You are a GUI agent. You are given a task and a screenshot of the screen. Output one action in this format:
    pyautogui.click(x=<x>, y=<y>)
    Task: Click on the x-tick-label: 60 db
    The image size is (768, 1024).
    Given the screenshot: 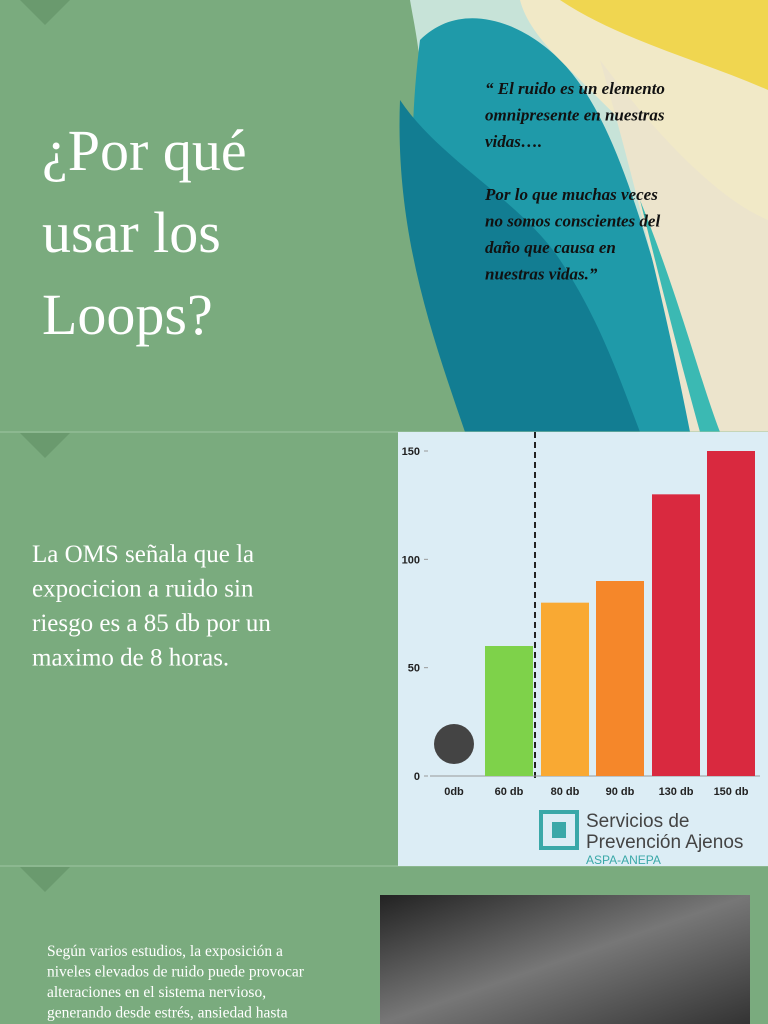 What is the action you would take?
    pyautogui.click(x=509, y=792)
    